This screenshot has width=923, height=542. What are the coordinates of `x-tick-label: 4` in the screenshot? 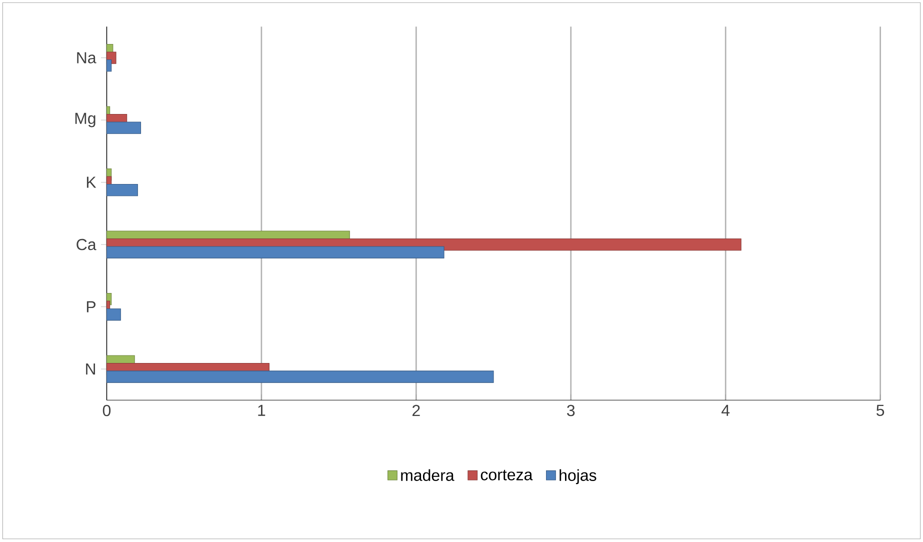 It's located at (726, 410).